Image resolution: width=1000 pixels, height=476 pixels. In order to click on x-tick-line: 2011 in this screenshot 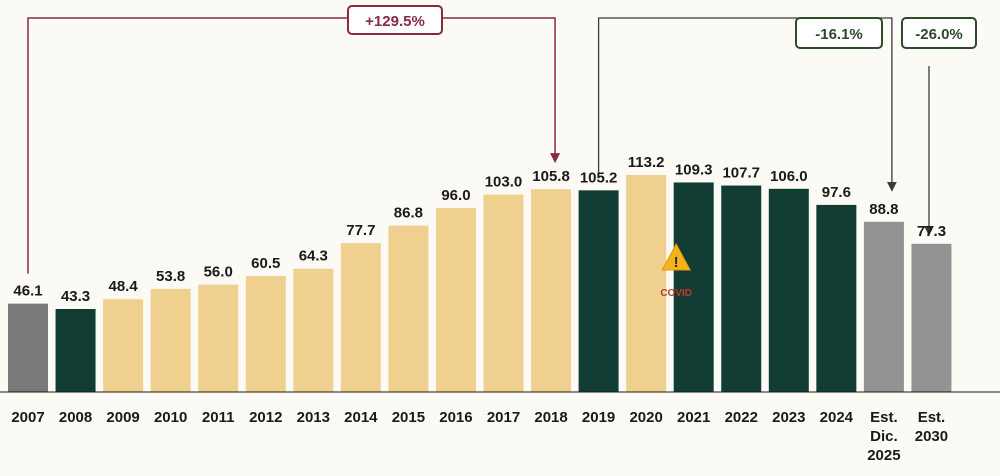, I will do `click(218, 417)`.